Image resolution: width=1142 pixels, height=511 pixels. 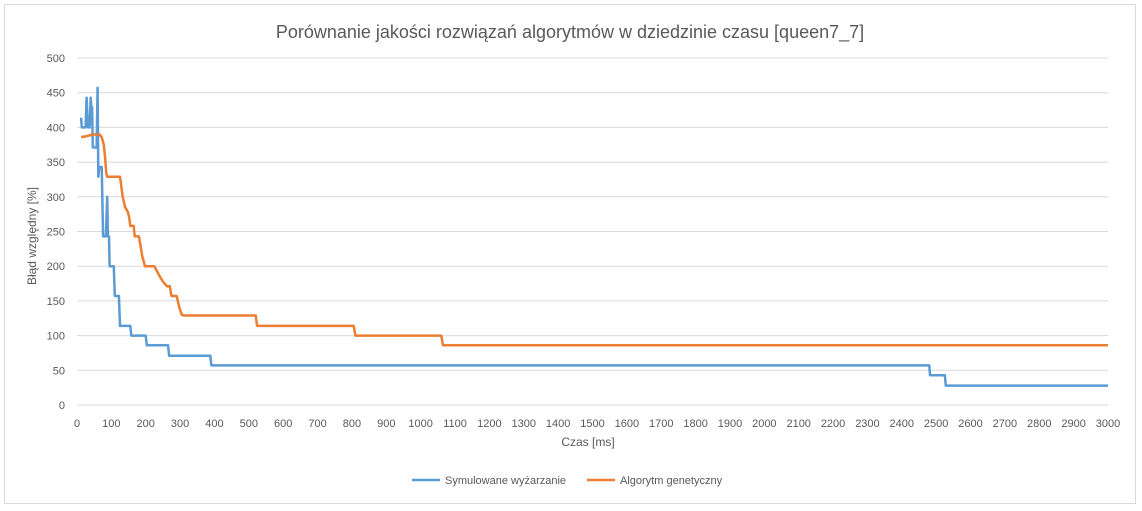 What do you see at coordinates (180, 424) in the screenshot?
I see `x-tick-label: 300` at bounding box center [180, 424].